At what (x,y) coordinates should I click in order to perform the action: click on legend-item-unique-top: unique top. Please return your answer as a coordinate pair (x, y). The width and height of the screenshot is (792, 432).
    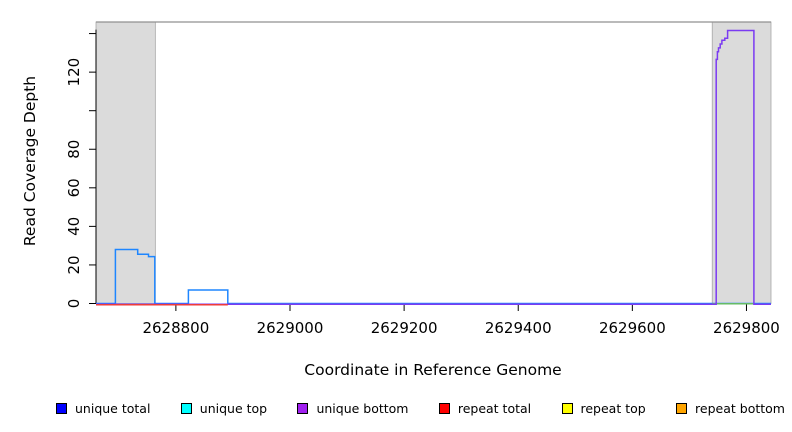
    Looking at the image, I should click on (224, 408).